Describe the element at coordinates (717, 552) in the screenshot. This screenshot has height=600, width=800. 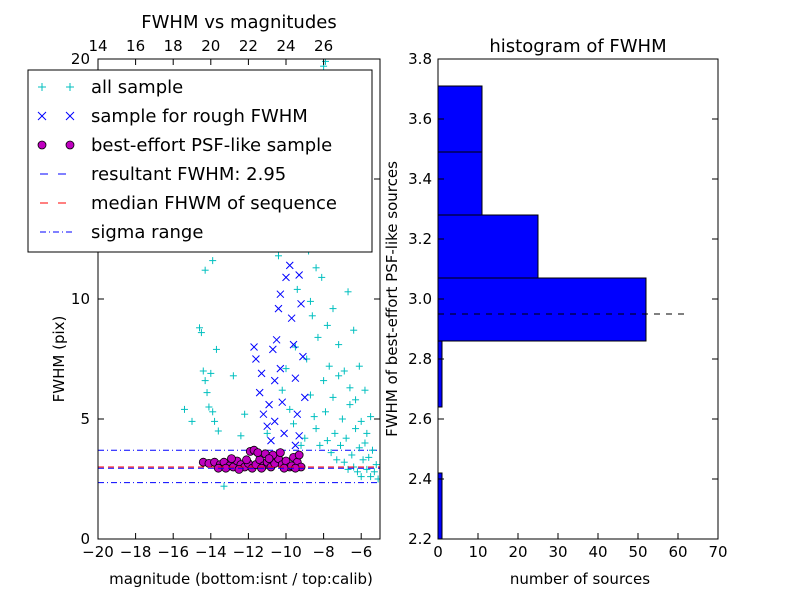
I see `x-tick-label: 70` at that location.